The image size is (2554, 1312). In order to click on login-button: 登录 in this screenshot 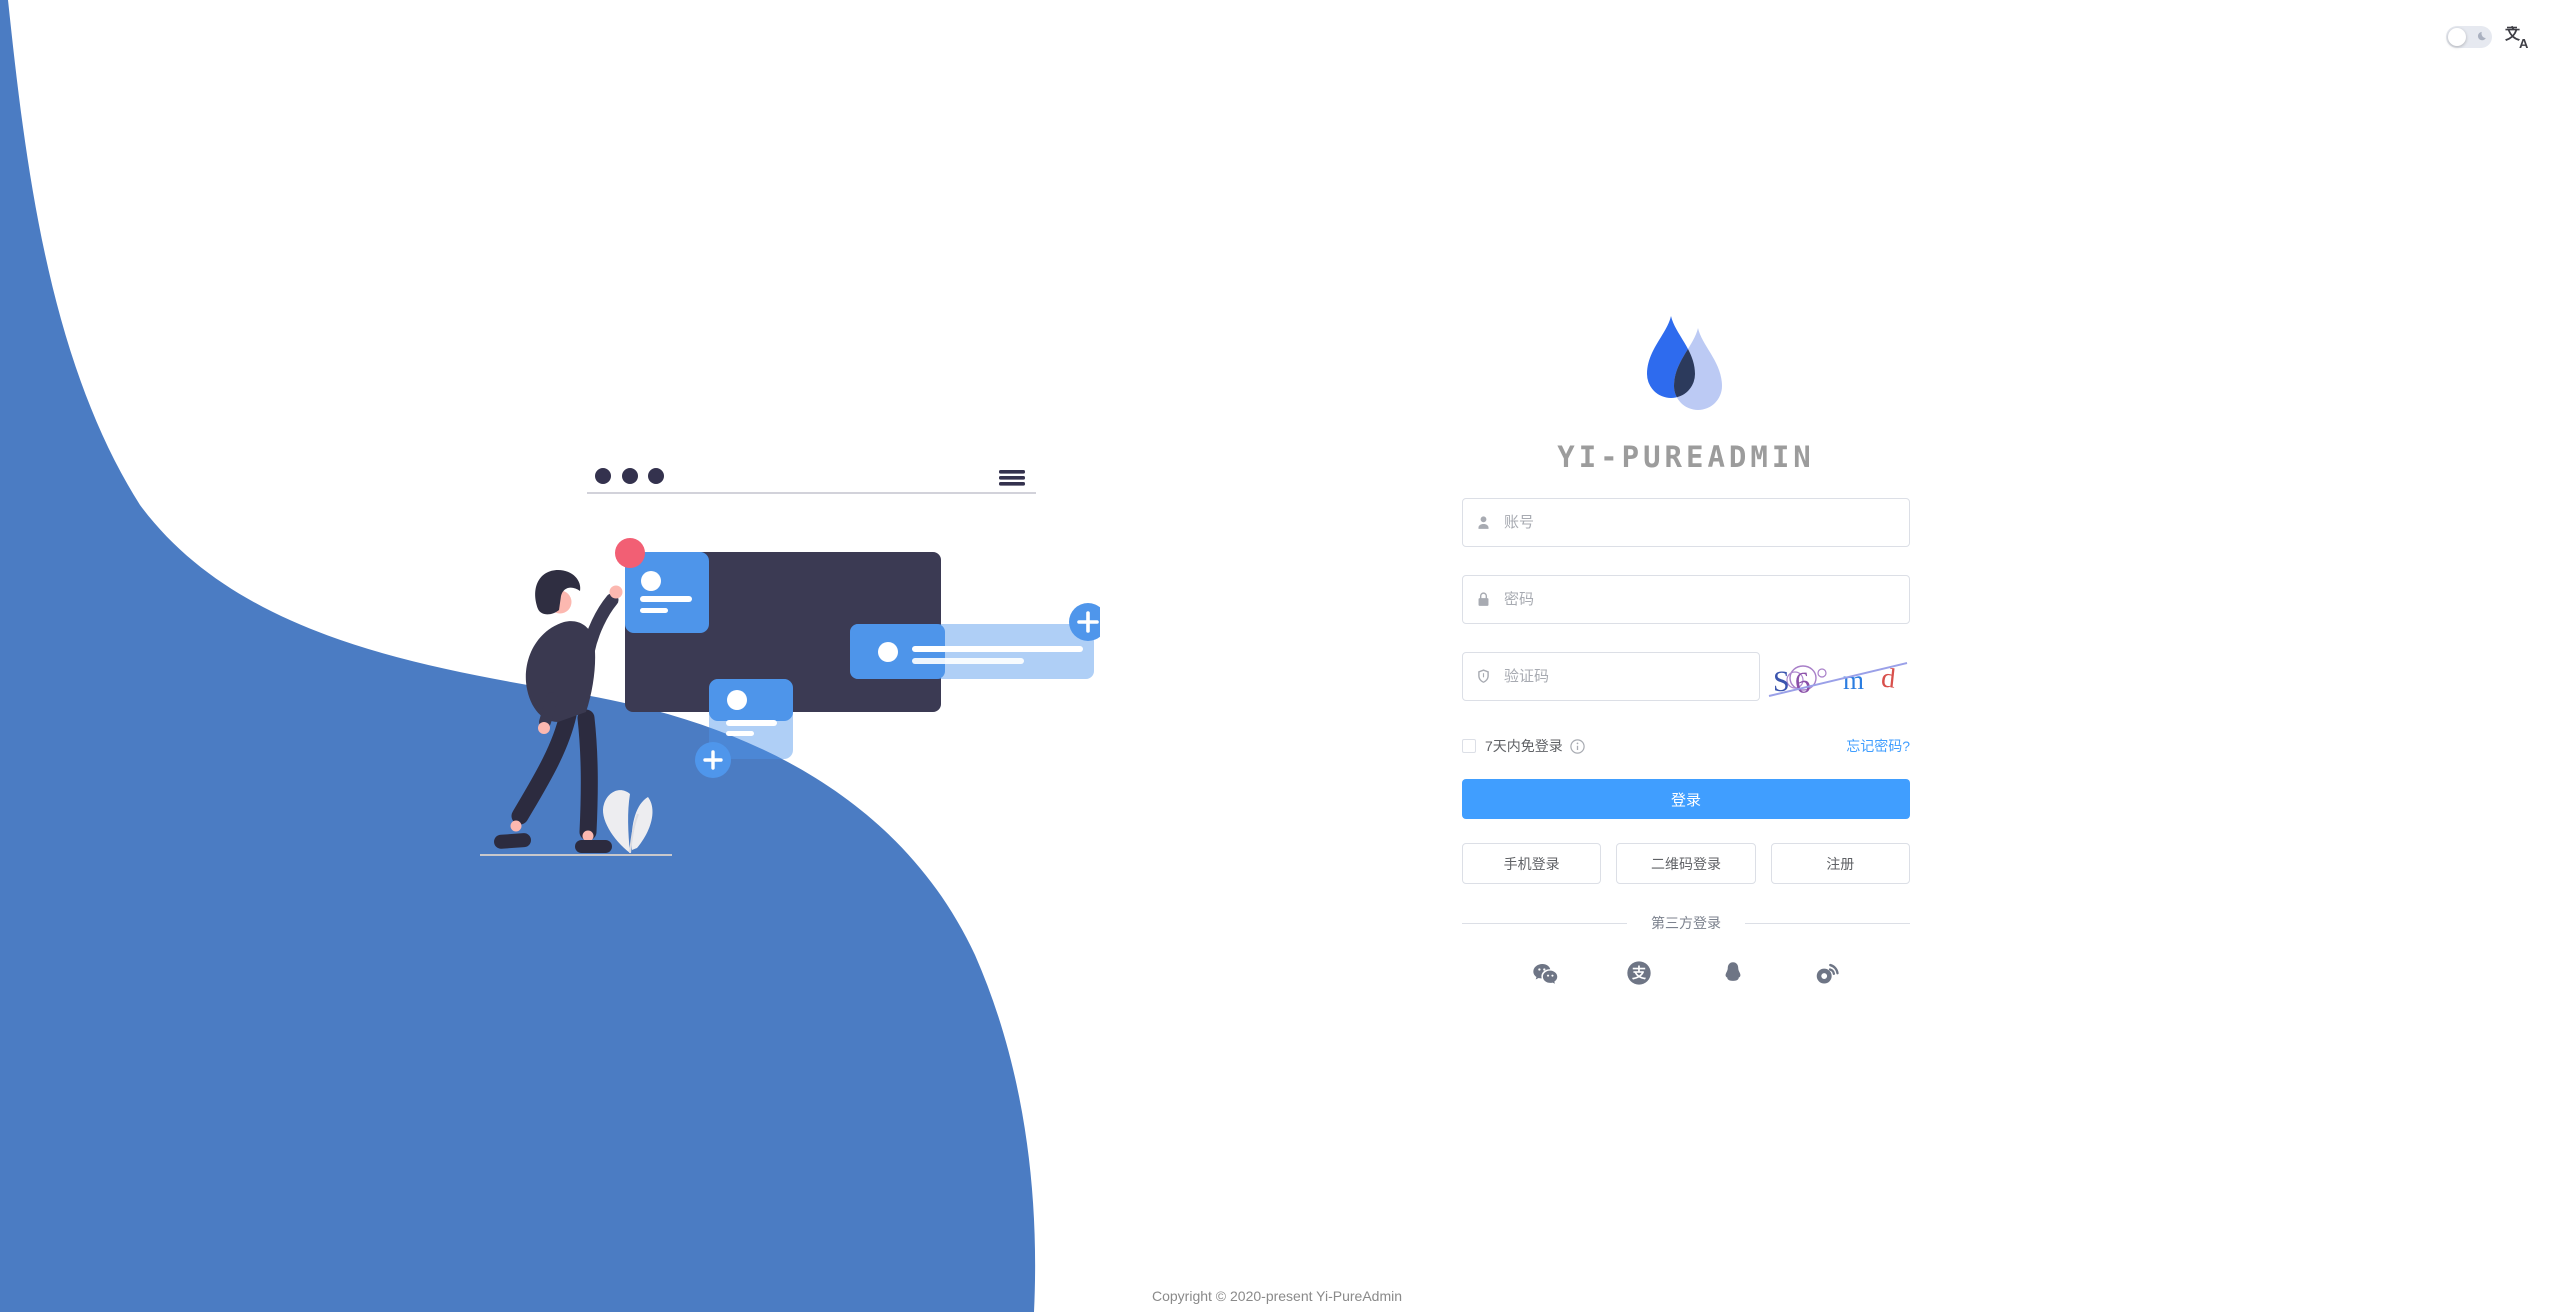, I will do `click(1686, 799)`.